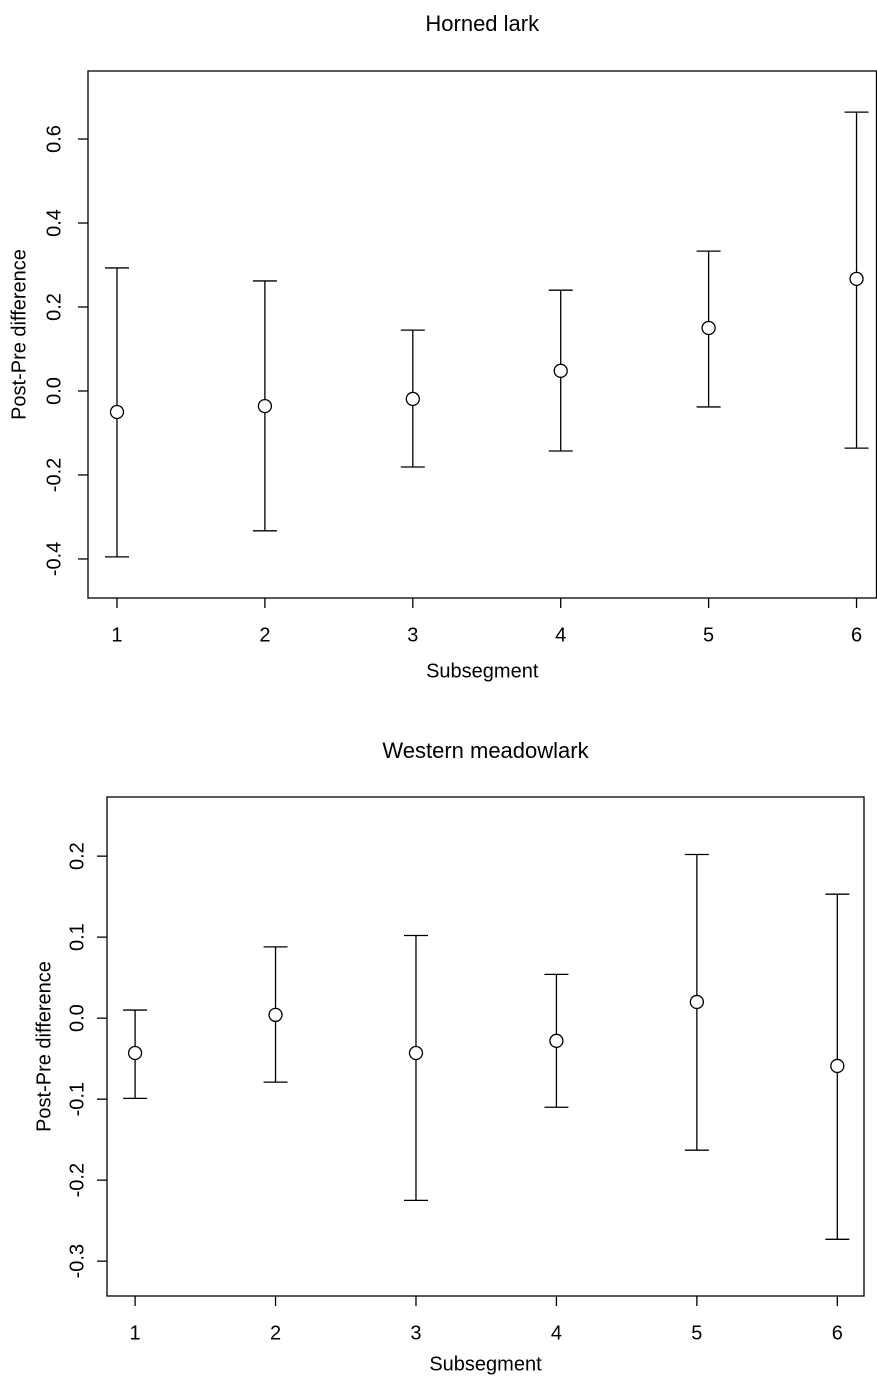  I want to click on chart-title: Western meadowlark, so click(485, 750).